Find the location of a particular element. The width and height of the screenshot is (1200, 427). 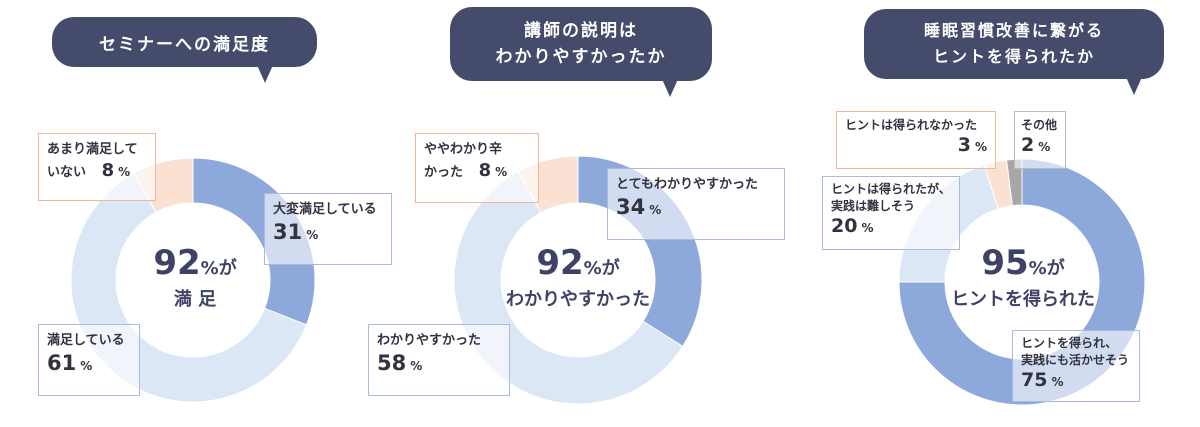

callout-value: 3 is located at coordinates (964, 145).